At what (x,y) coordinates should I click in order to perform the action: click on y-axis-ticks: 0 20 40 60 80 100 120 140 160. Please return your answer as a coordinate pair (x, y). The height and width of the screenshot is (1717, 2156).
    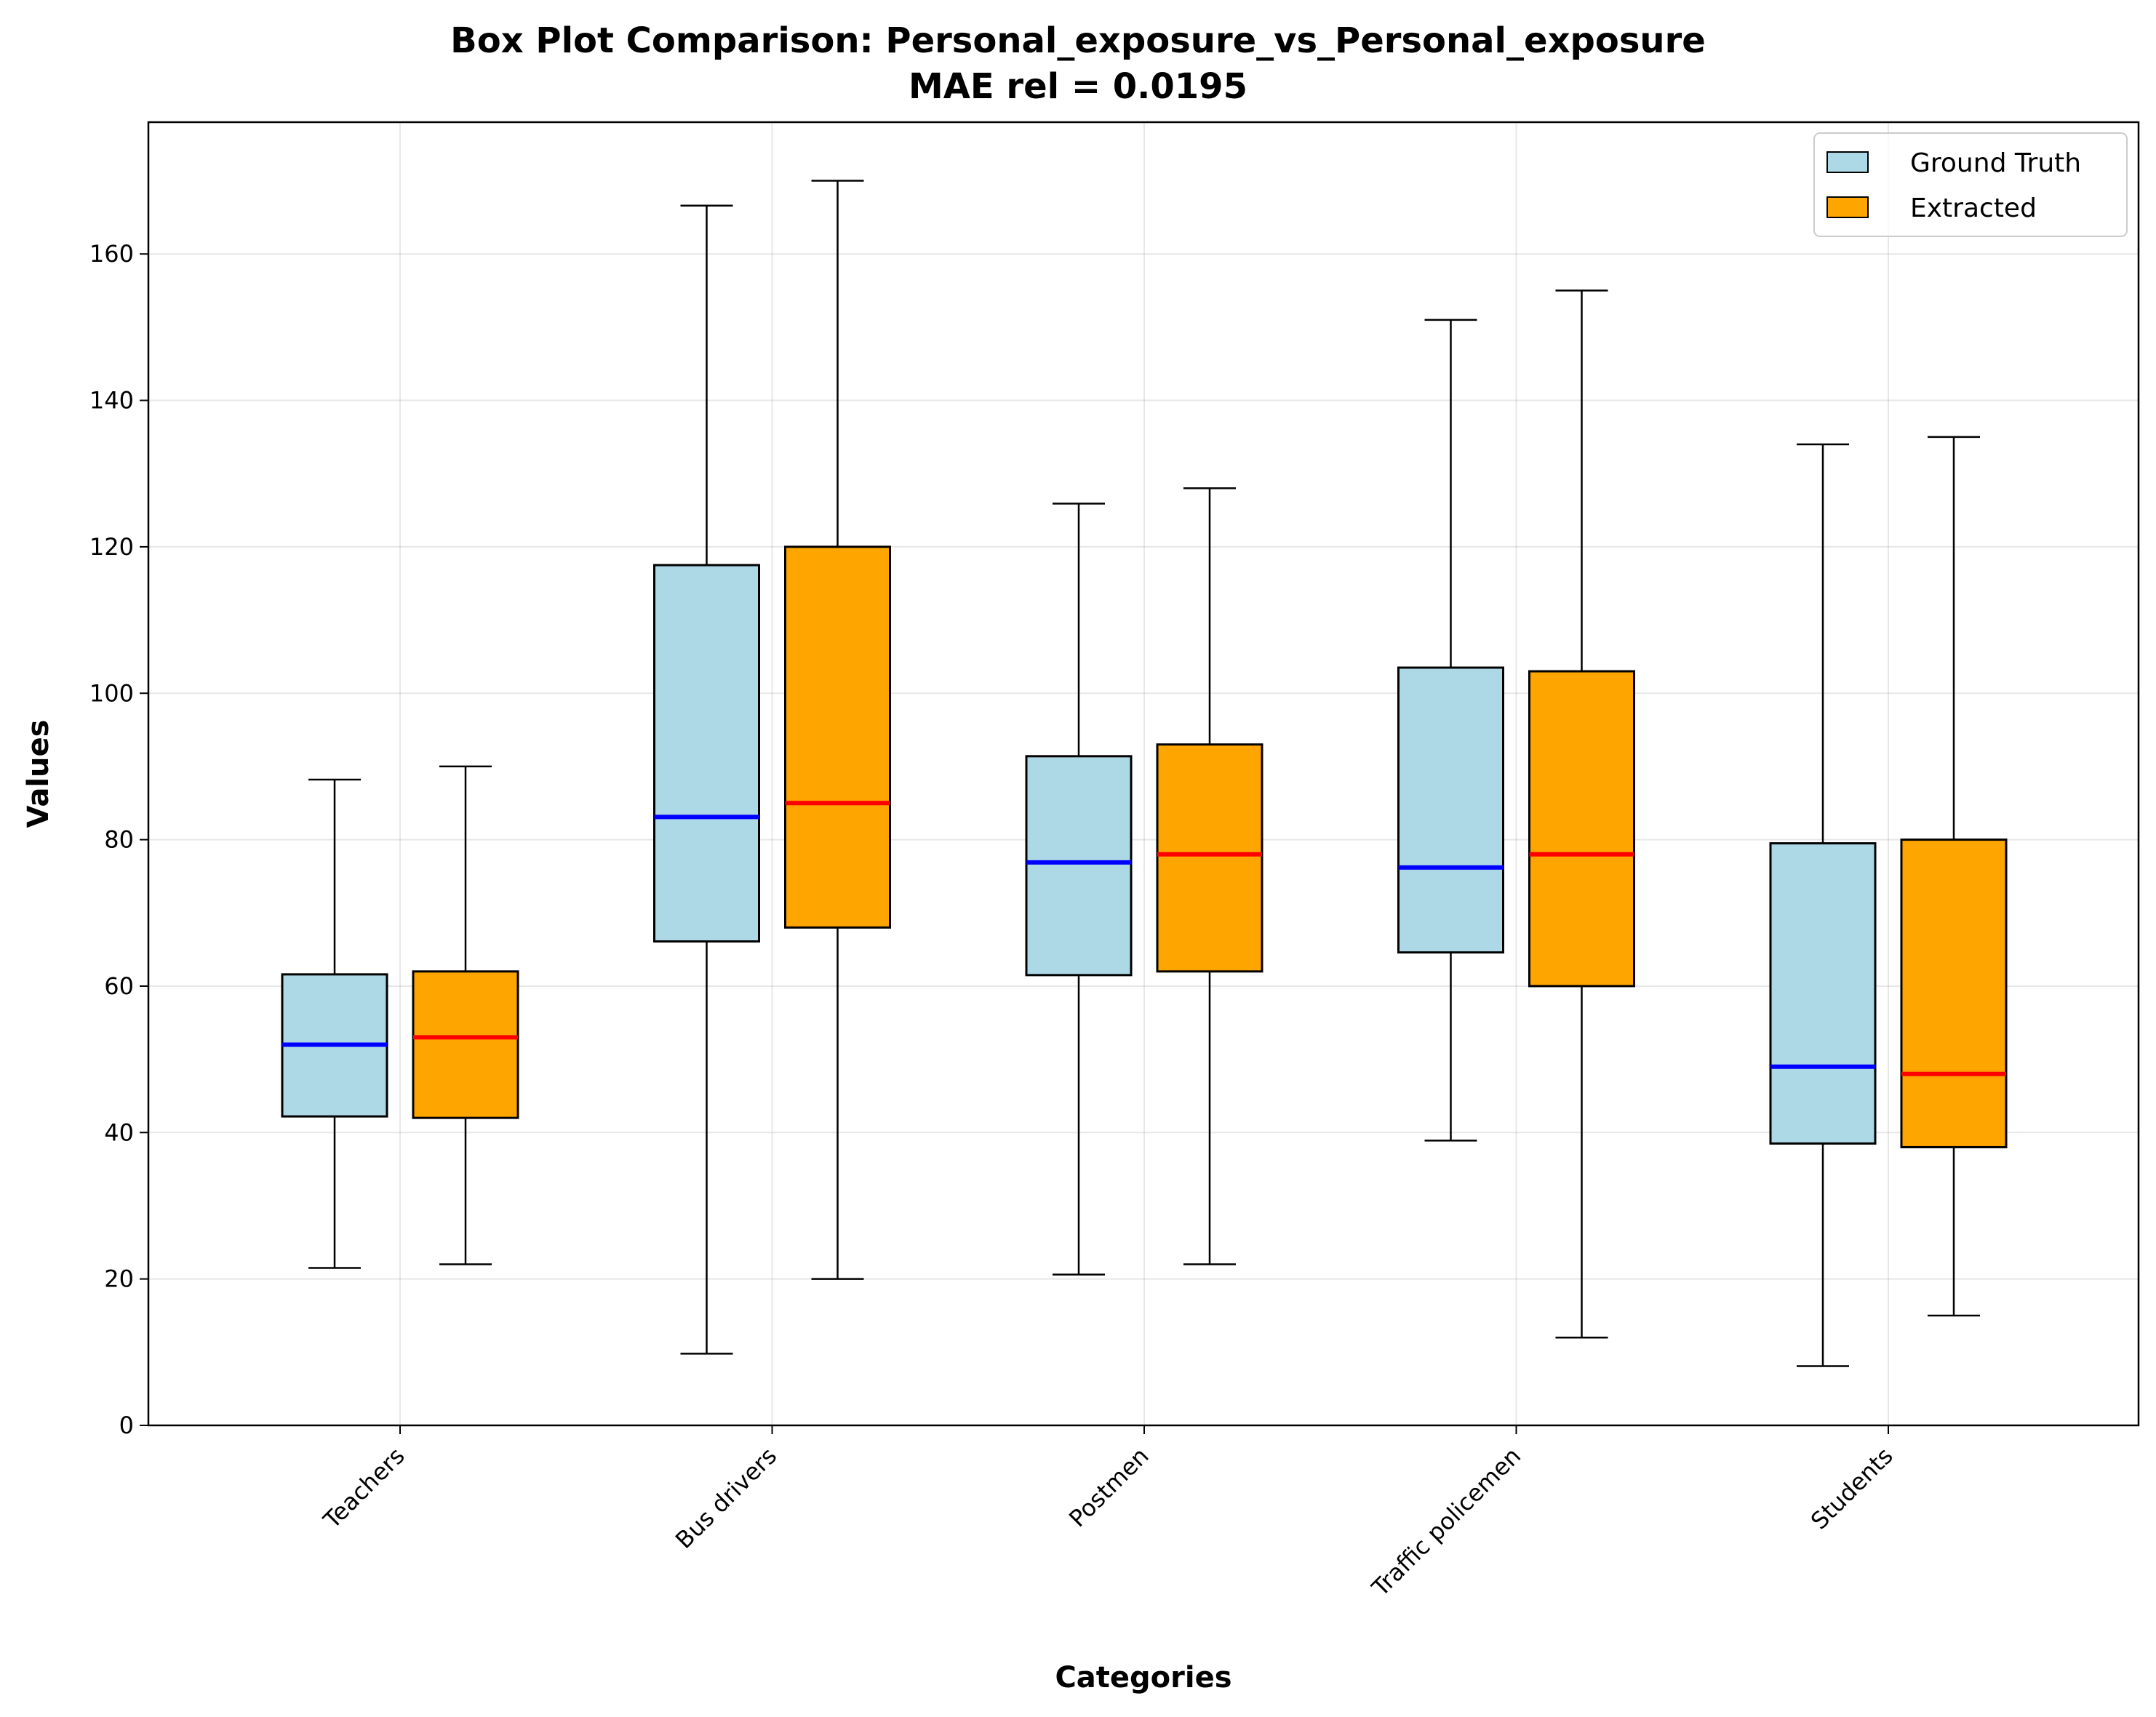
    Looking at the image, I should click on (118, 840).